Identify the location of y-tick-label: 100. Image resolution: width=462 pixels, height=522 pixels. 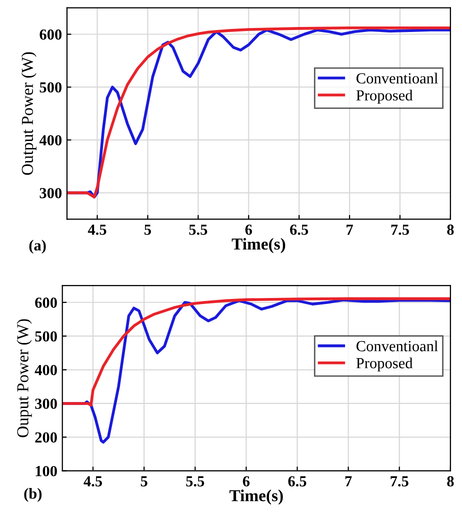
(46, 471).